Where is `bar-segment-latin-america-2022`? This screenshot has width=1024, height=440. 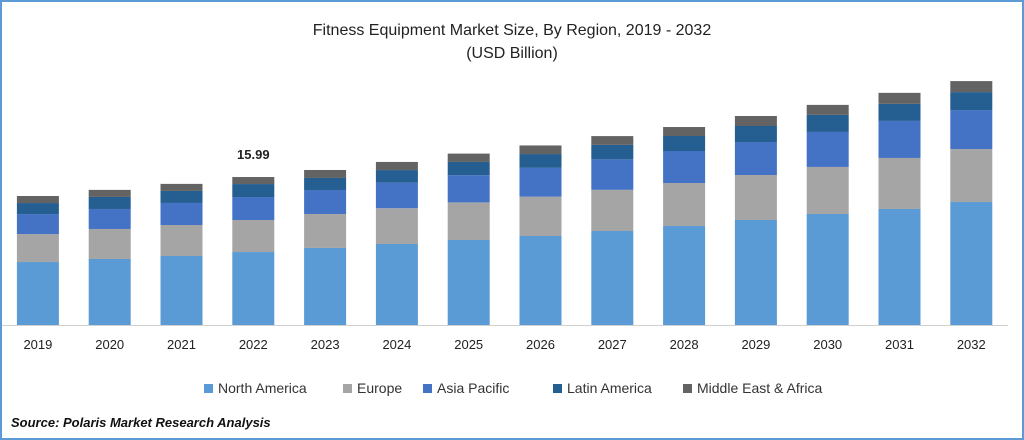 bar-segment-latin-america-2022 is located at coordinates (253, 191).